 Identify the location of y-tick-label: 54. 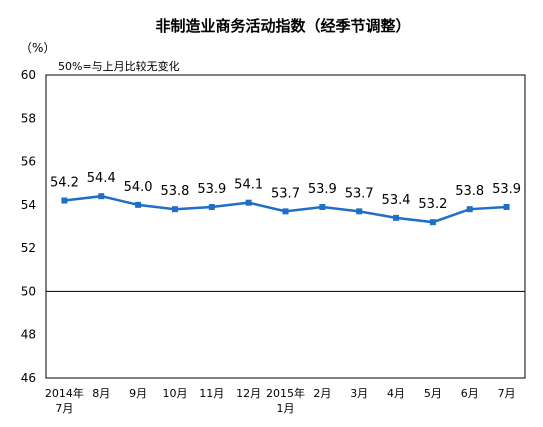
(28, 205).